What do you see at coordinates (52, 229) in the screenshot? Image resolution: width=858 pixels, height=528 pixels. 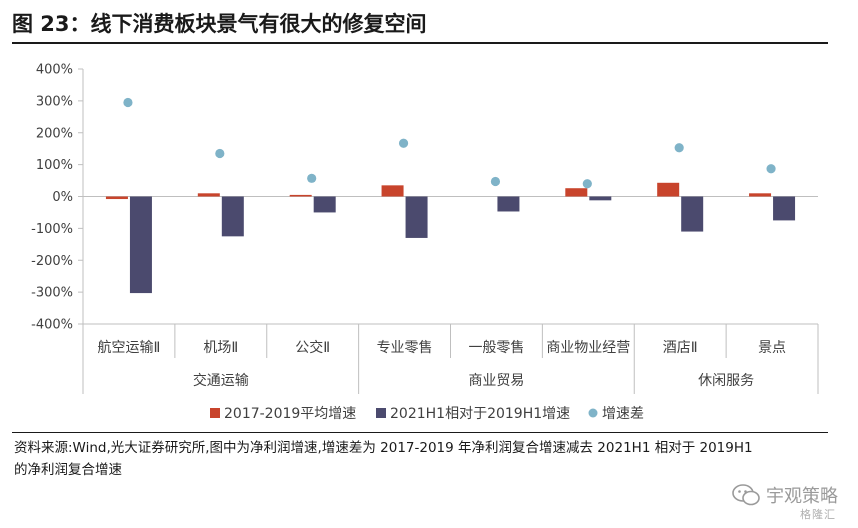 I see `y-tick-label: -100%` at bounding box center [52, 229].